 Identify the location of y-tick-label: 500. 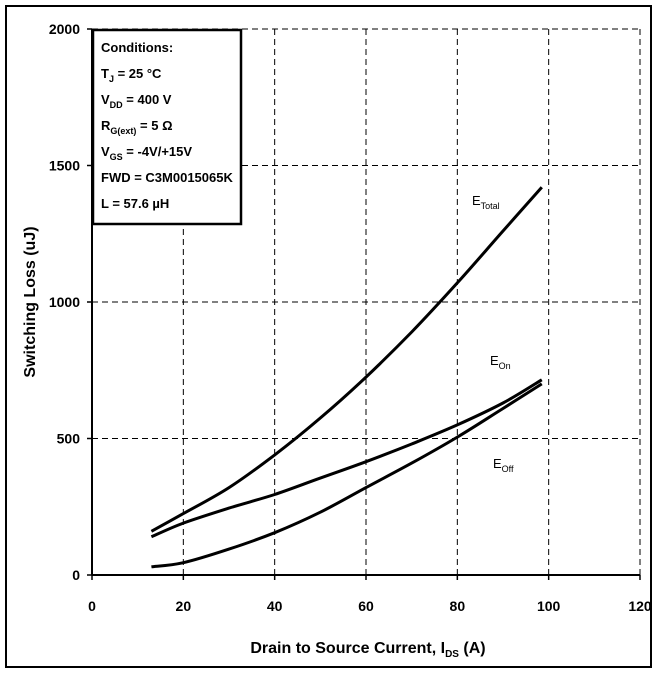
(69, 439).